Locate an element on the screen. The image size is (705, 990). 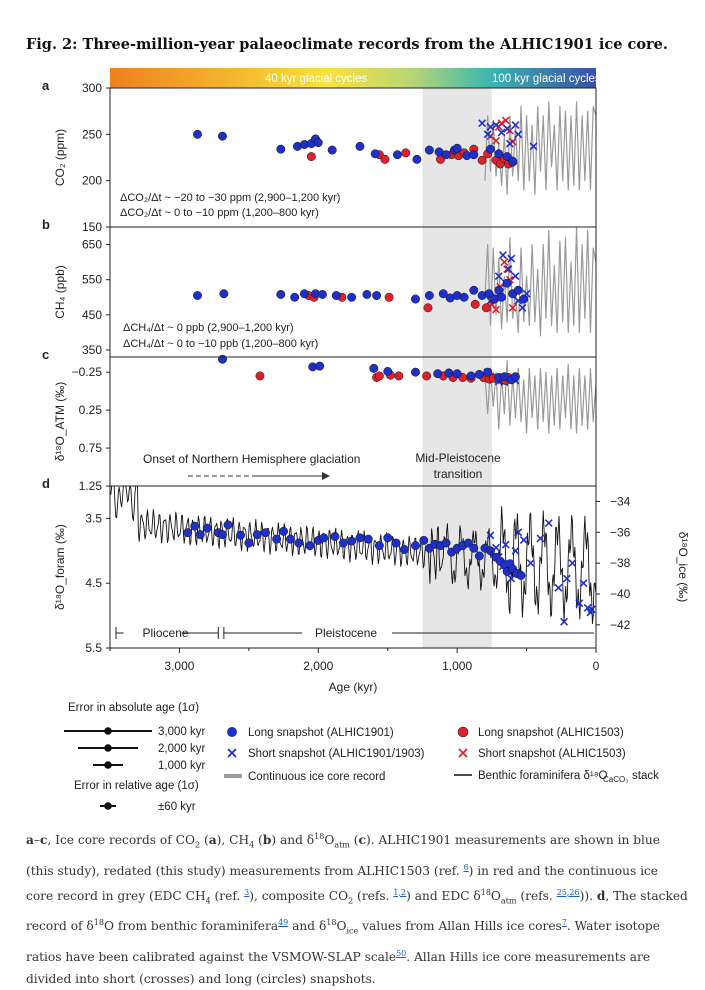
legend-short-1503: Short snapshot (ALHIC1503) is located at coordinates (552, 754).